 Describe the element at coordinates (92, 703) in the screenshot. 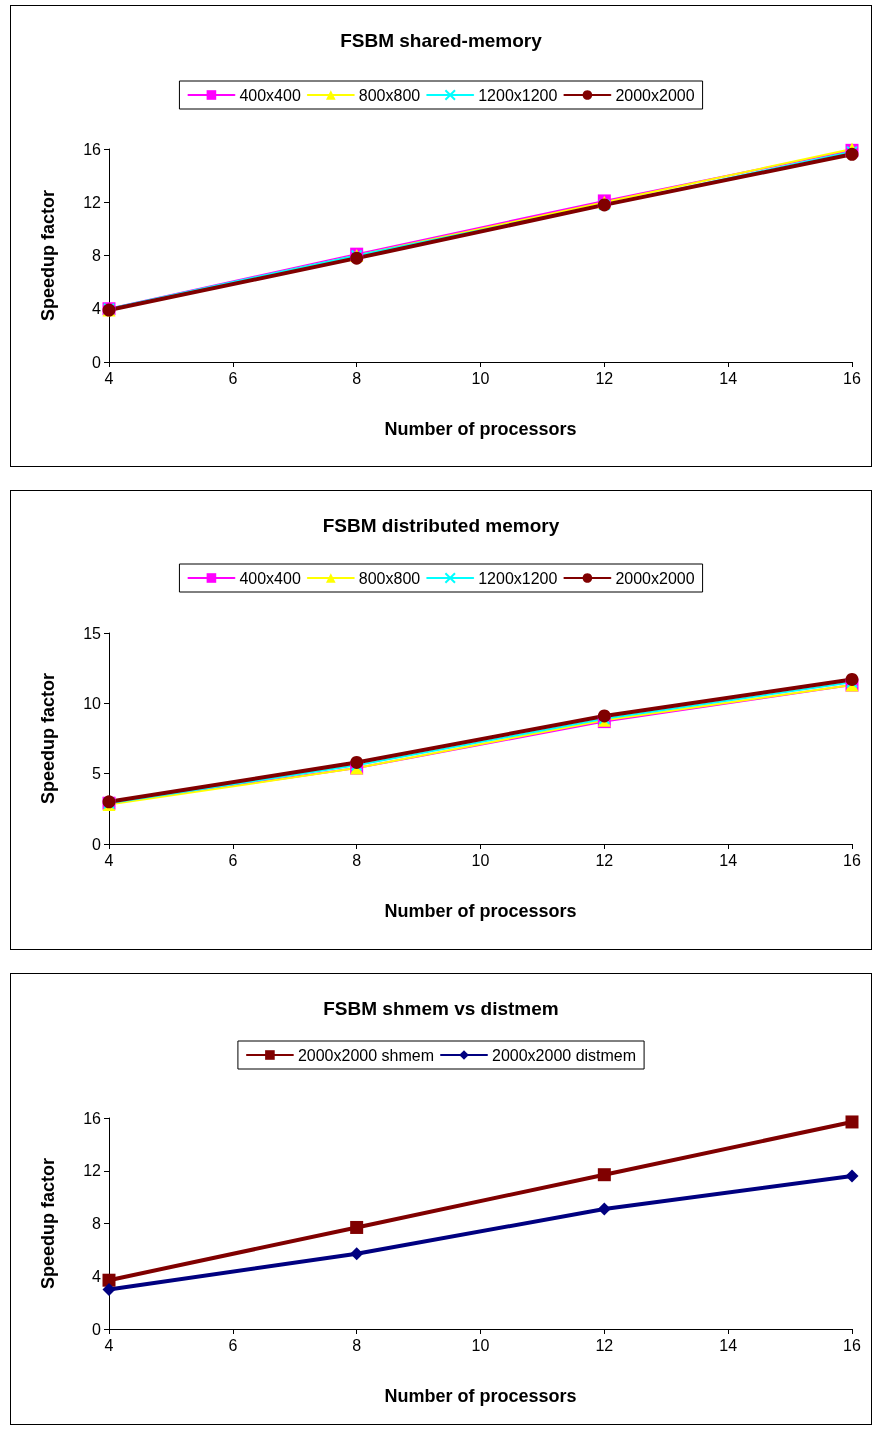

I see `y-tick-label: 10` at that location.